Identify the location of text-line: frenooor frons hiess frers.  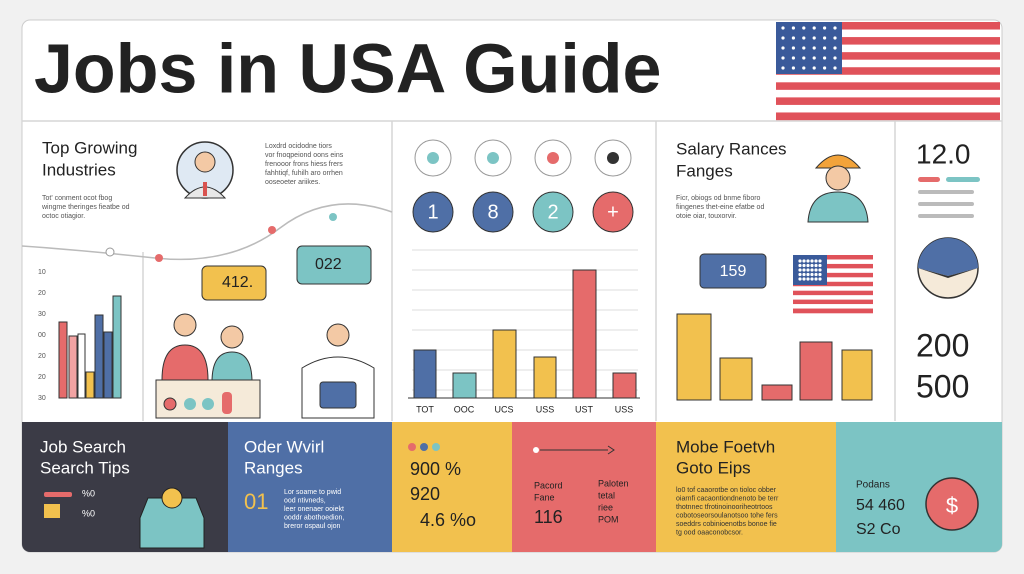
(304, 164).